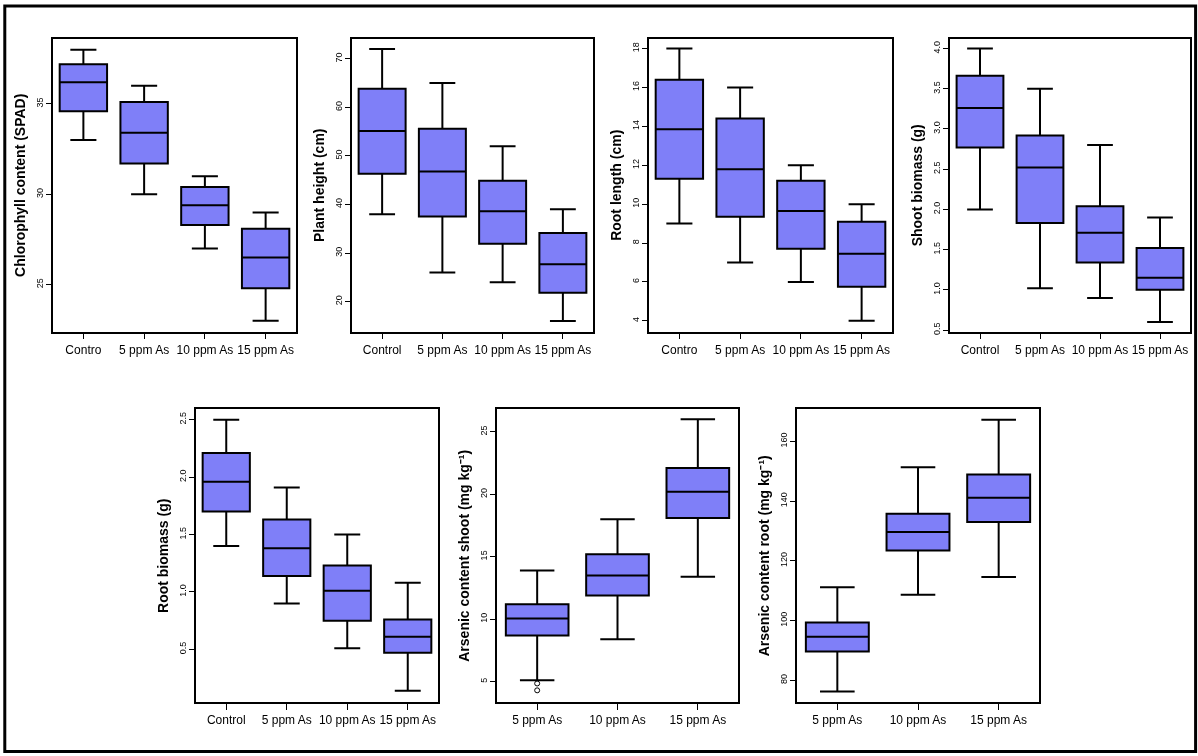 This screenshot has width=1198, height=756. What do you see at coordinates (483, 555) in the screenshot?
I see `y-tick-label: 15` at bounding box center [483, 555].